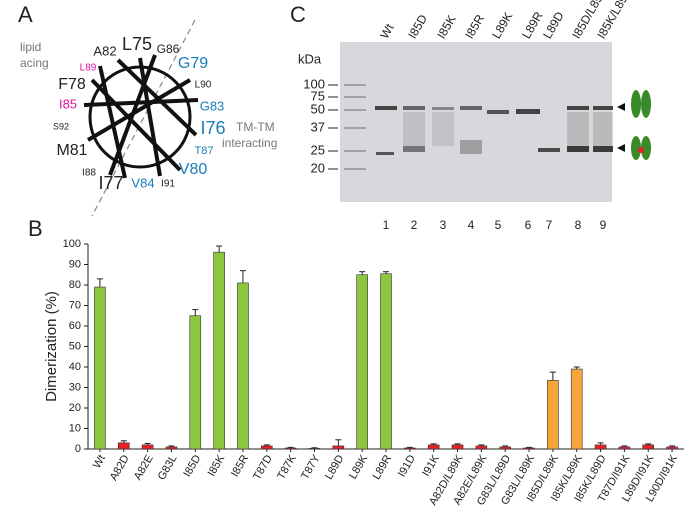 Image resolution: width=689 pixels, height=532 pixels. I want to click on lane-number: 2, so click(414, 225).